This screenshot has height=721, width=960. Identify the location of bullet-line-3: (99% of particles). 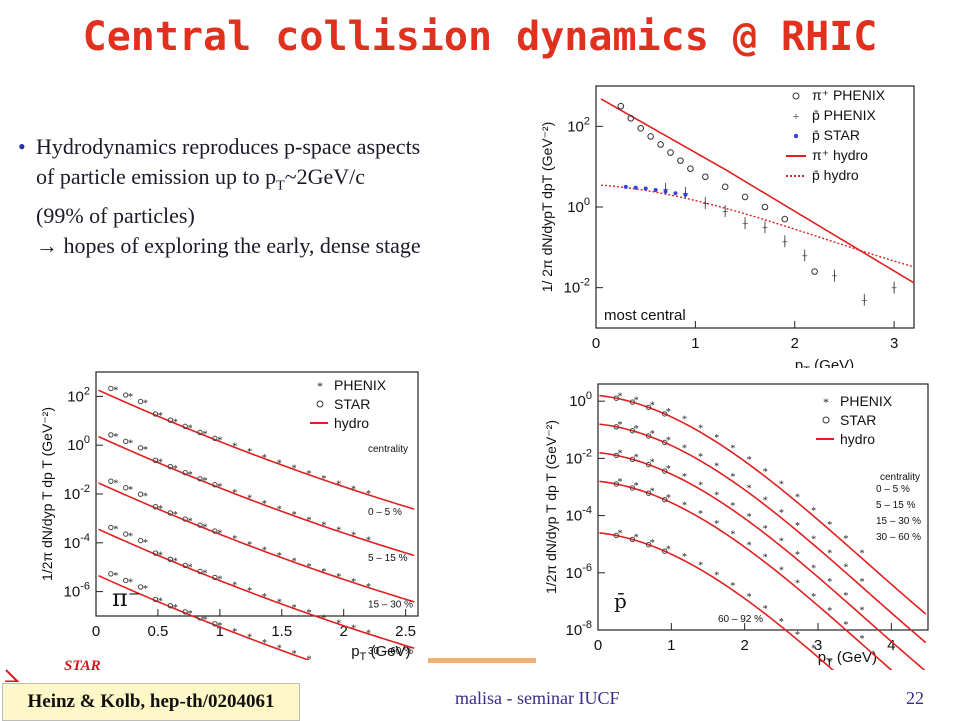
(269, 216).